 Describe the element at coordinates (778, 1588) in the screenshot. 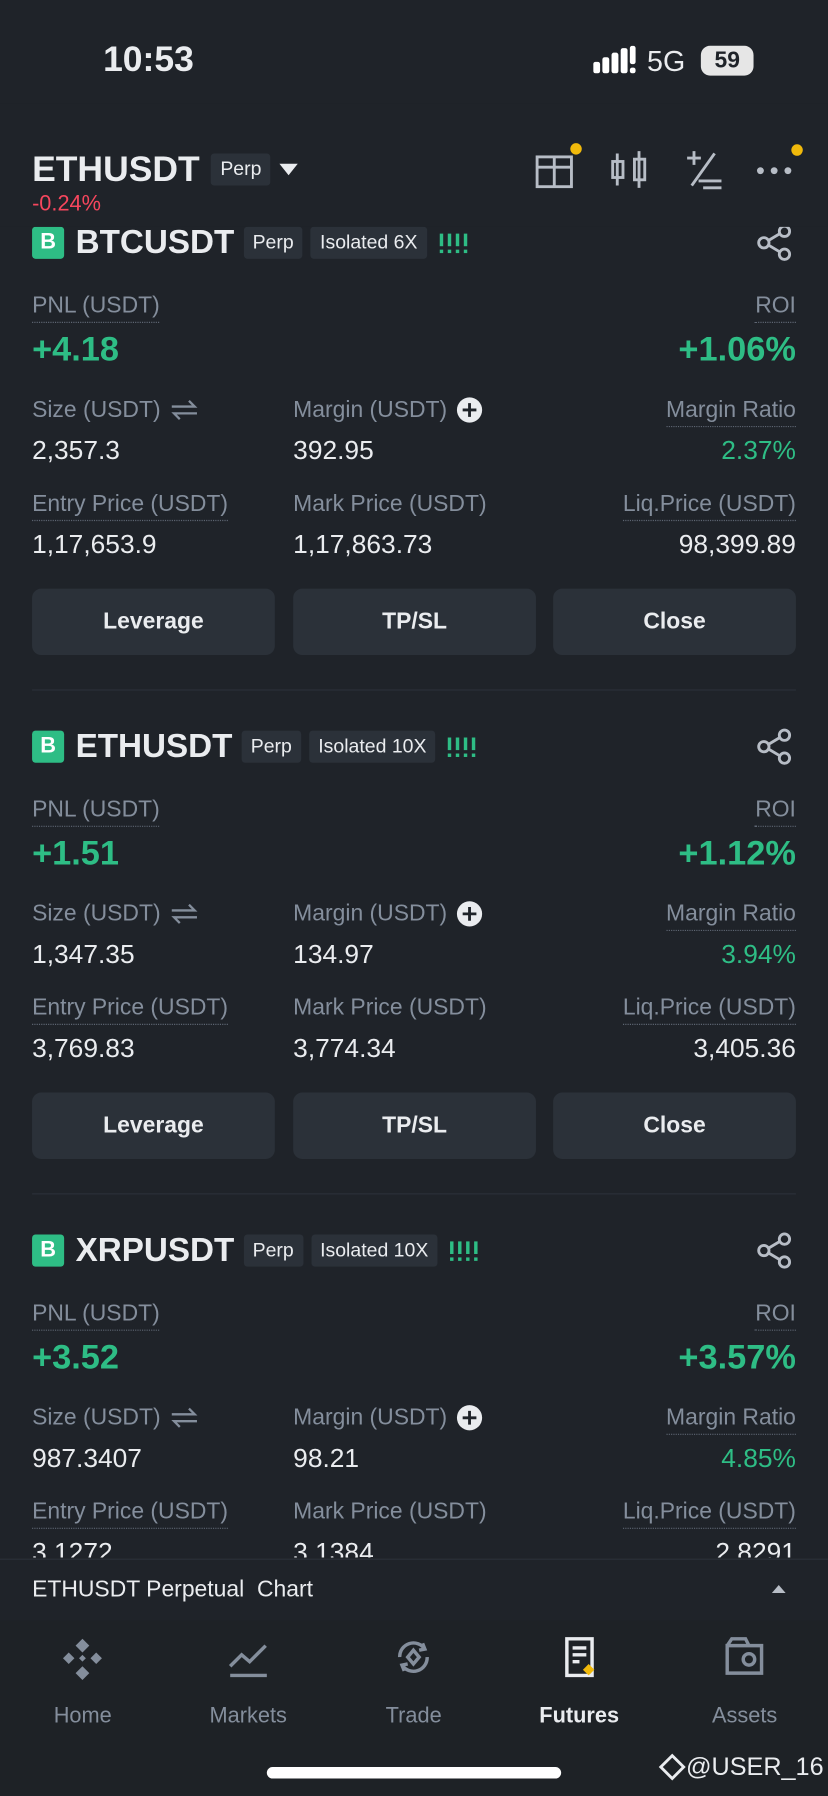

I see `collapse-icon` at that location.